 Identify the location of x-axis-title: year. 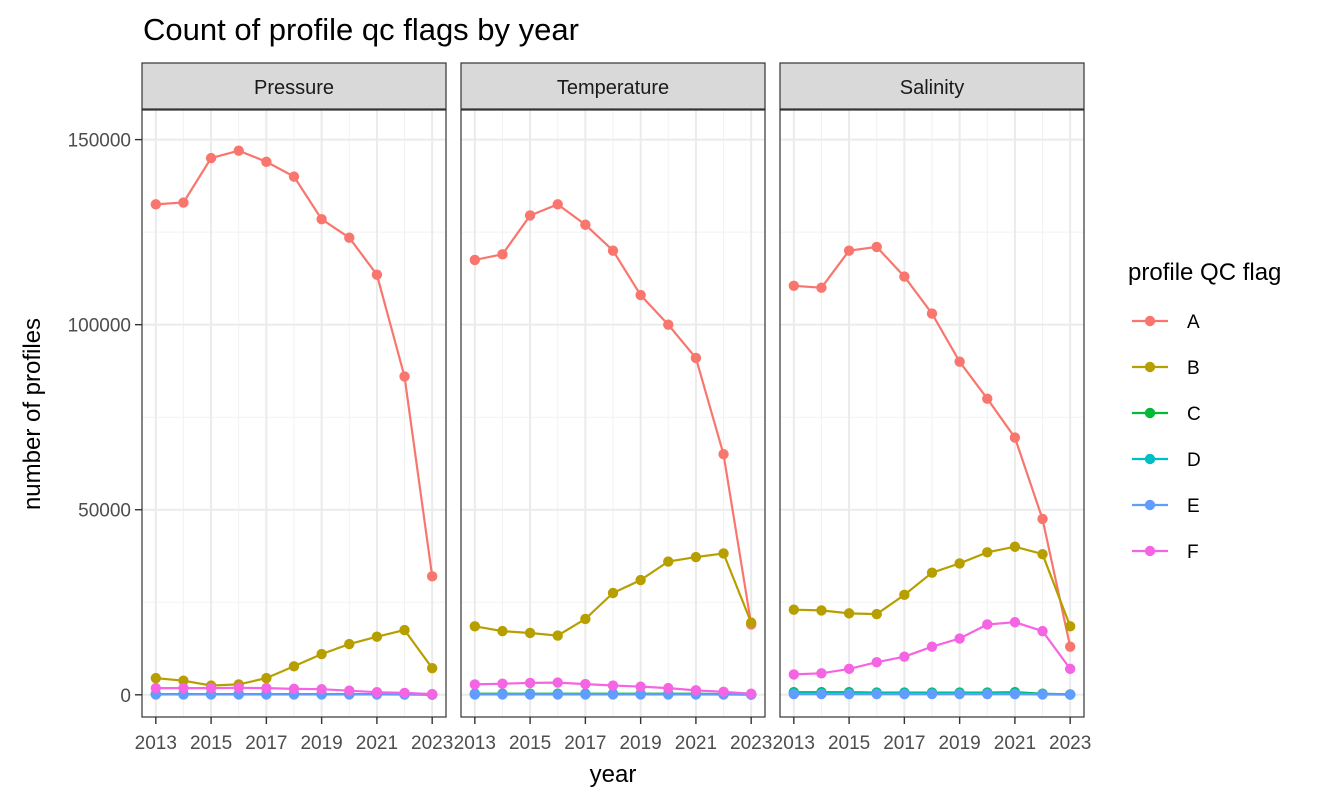
(613, 774).